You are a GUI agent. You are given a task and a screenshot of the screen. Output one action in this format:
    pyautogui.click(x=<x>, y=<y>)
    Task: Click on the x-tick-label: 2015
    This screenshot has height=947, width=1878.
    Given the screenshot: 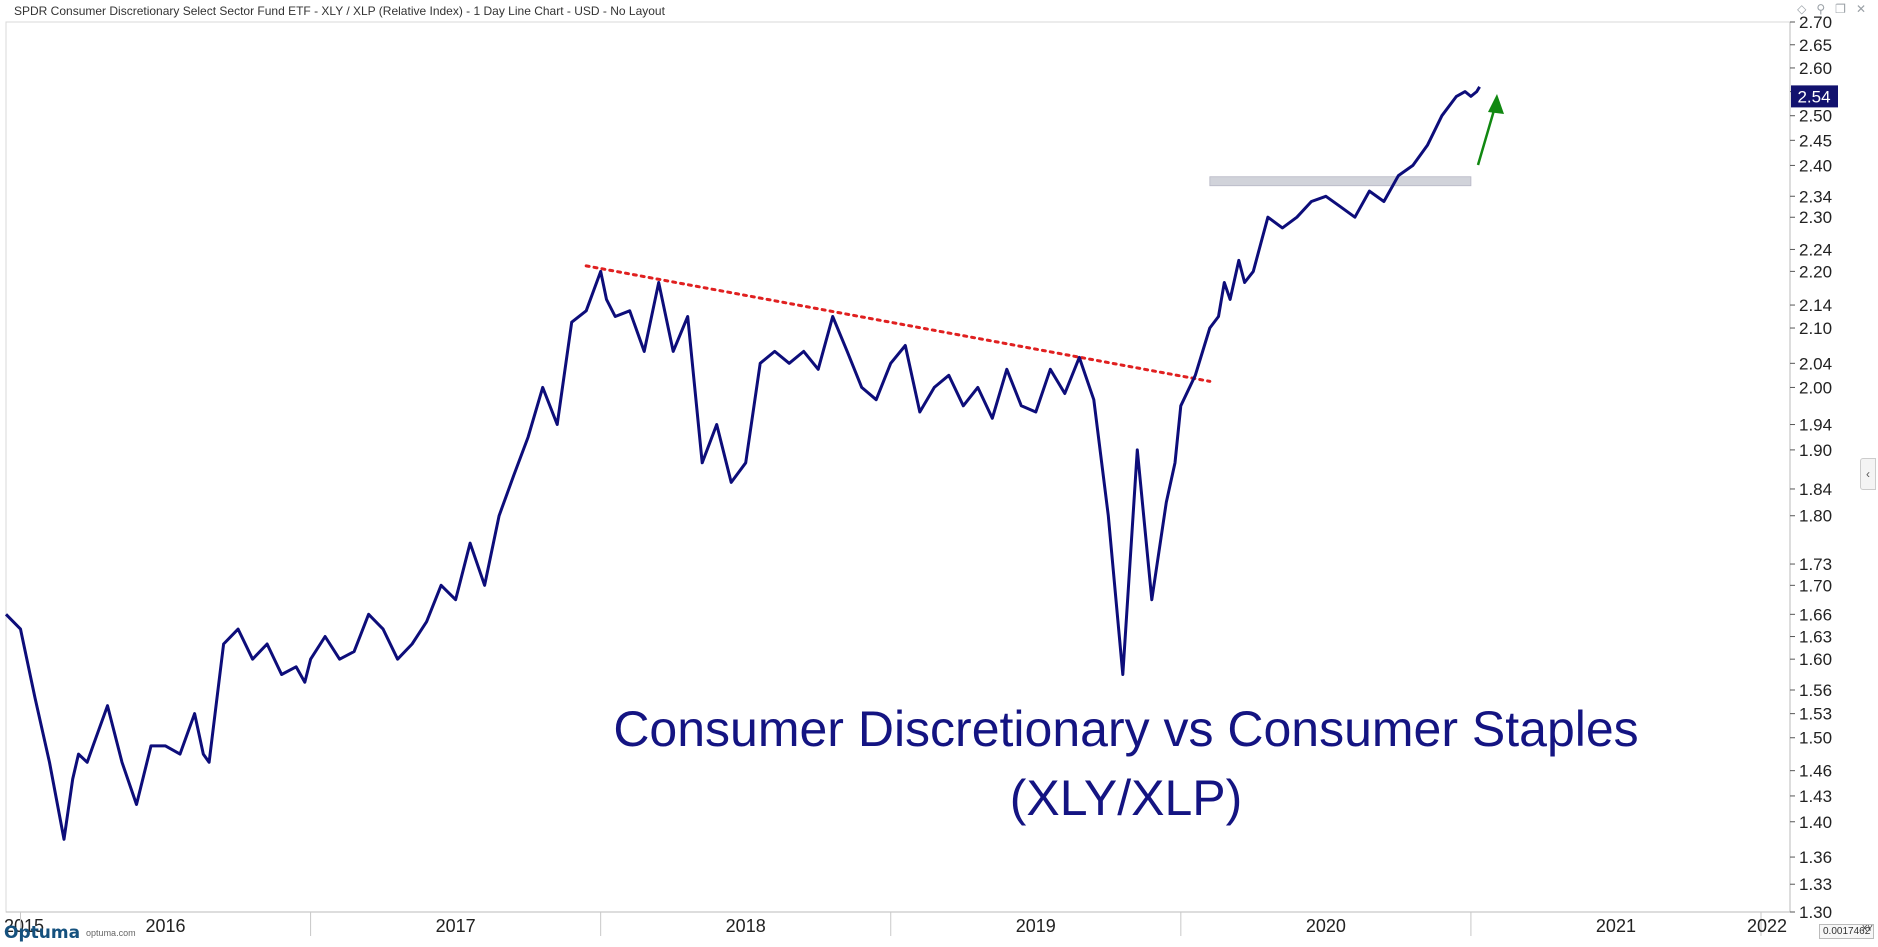 What is the action you would take?
    pyautogui.click(x=24, y=926)
    